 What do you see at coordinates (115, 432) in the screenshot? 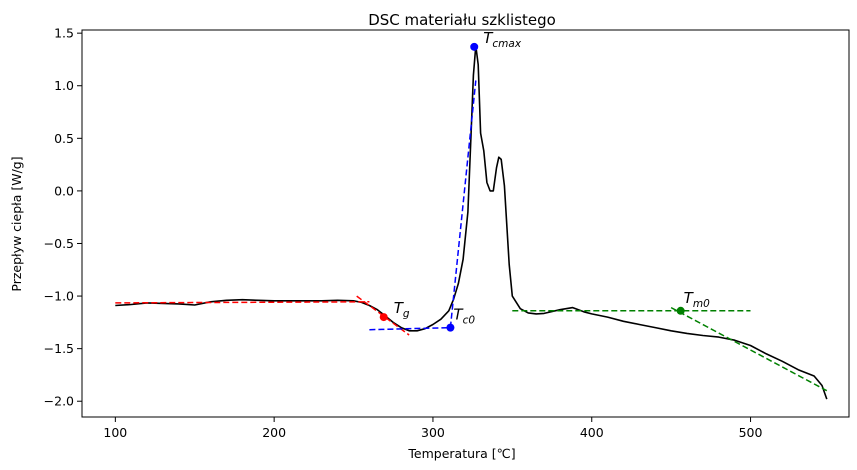
I see `x-tick-label: 100` at bounding box center [115, 432].